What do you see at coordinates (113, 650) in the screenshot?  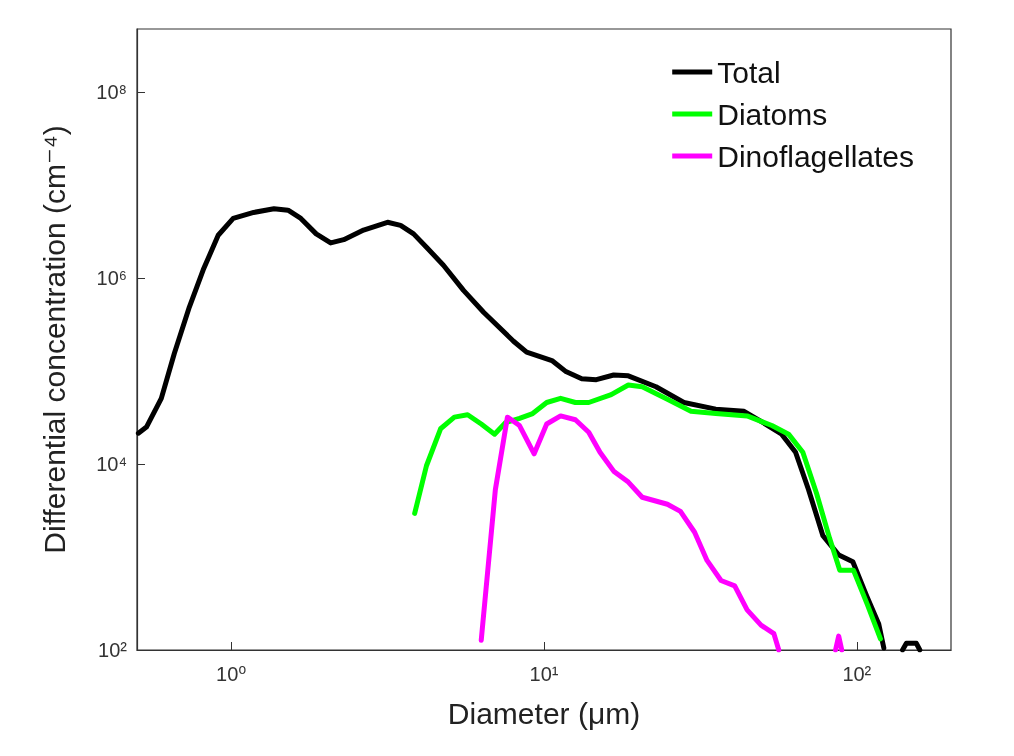 I see `y-tick-label: 10²` at bounding box center [113, 650].